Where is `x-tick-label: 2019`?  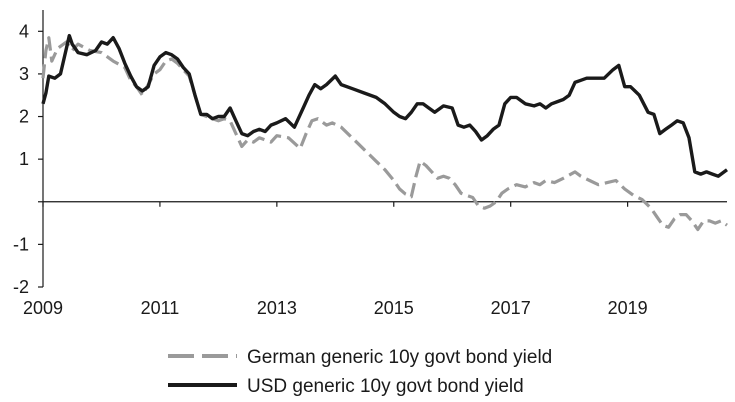
x-tick-label: 2019 is located at coordinates (628, 308).